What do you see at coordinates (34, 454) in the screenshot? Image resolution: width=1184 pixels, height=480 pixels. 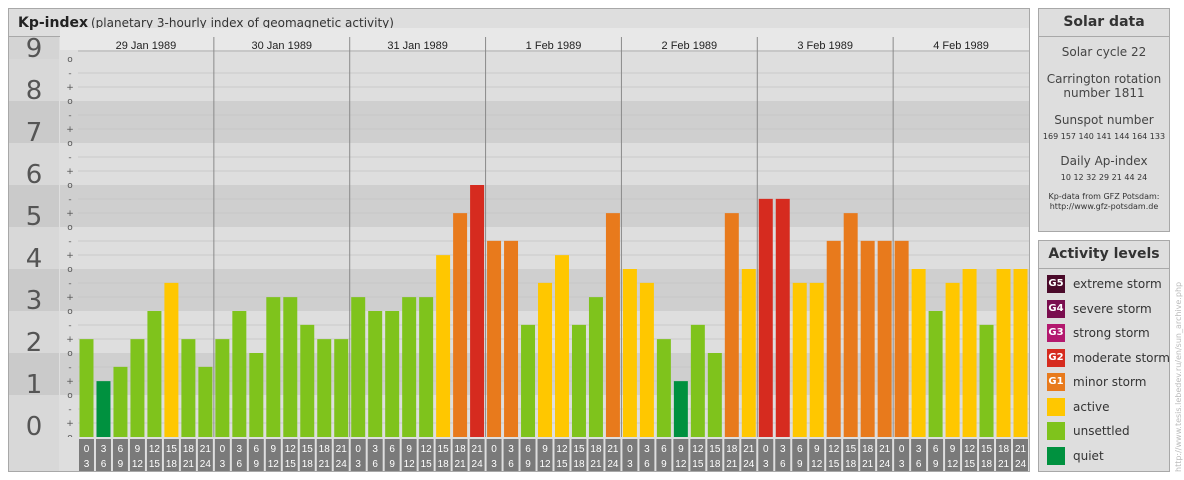 I see `y-axis-bottom` at bounding box center [34, 454].